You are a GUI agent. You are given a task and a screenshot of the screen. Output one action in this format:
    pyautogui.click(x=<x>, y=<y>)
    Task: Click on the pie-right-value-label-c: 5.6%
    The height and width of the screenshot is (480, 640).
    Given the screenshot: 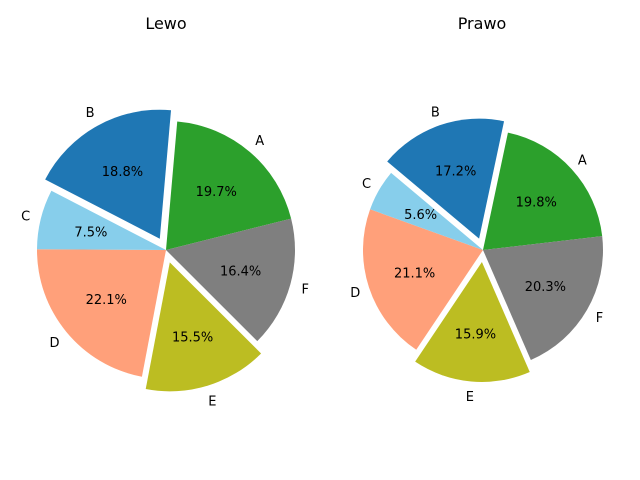 What is the action you would take?
    pyautogui.click(x=420, y=215)
    